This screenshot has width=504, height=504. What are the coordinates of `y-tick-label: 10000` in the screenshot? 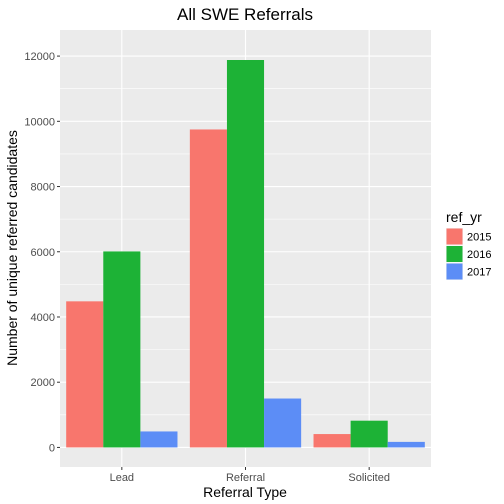 It's located at (39, 122).